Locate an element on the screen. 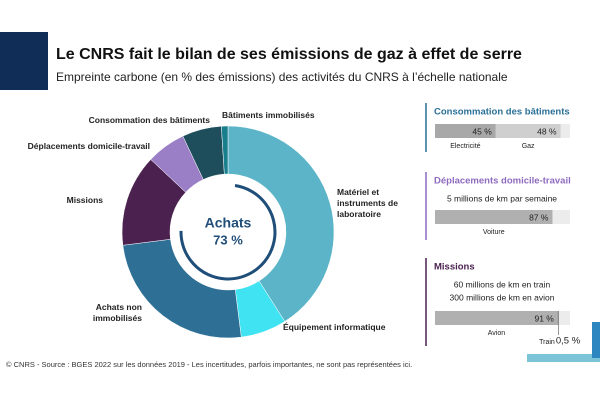 This screenshot has width=600, height=400. center-value: 73 % is located at coordinates (228, 239).